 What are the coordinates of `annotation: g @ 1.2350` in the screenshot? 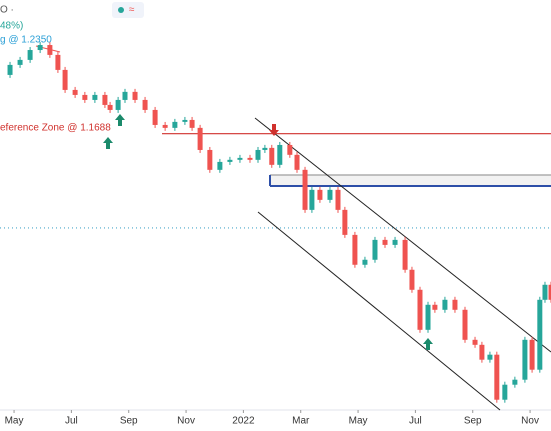 It's located at (26, 40).